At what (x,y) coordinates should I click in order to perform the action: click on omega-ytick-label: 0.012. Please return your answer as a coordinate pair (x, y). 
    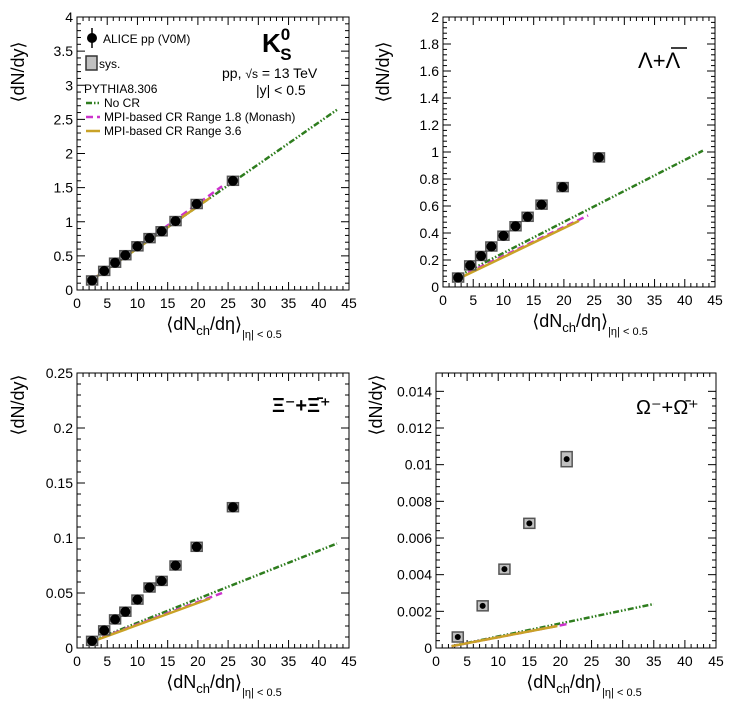
    Looking at the image, I should click on (414, 428).